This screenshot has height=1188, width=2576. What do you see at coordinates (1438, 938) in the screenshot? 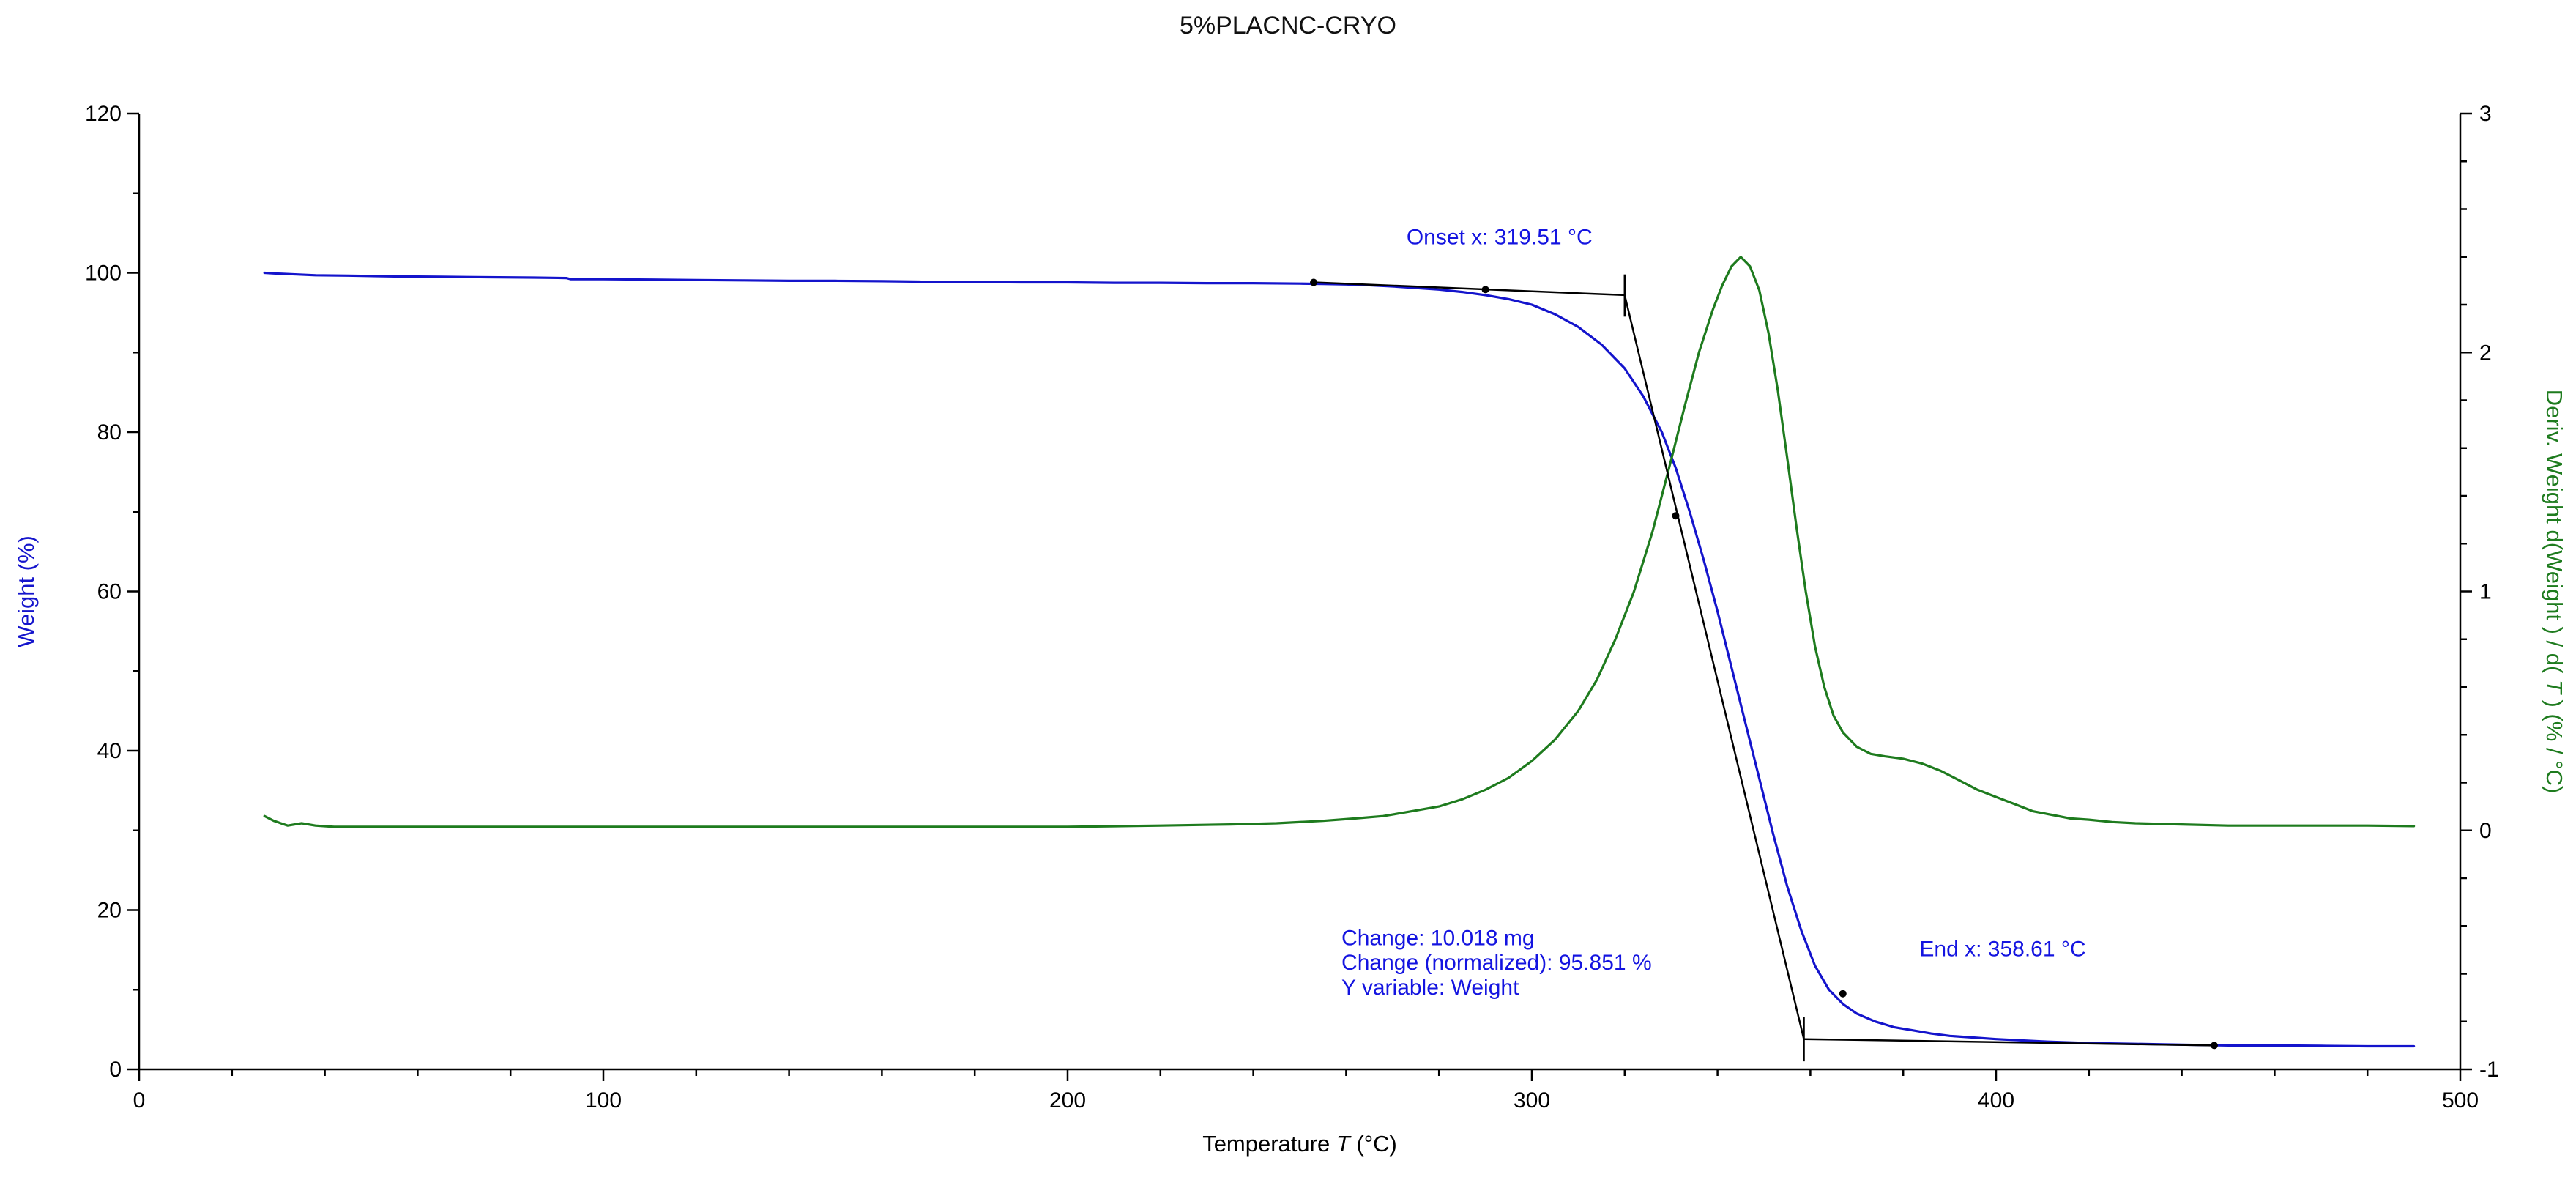
I see `annotation-text: Change: 10.018 mg` at bounding box center [1438, 938].